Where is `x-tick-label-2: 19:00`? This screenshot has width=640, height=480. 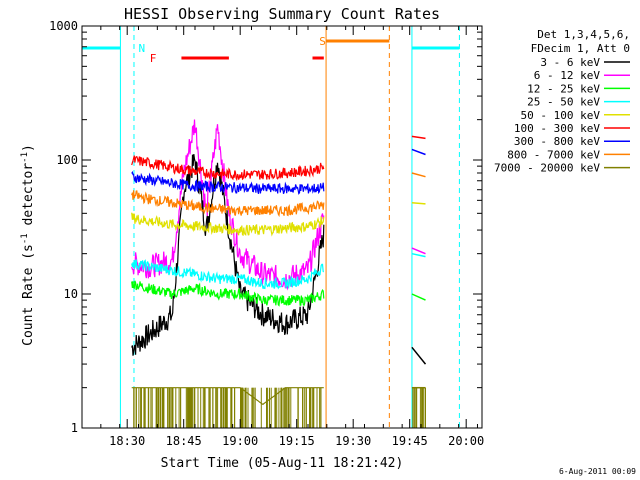
x-tick-label-2: 19:00 is located at coordinates (240, 441).